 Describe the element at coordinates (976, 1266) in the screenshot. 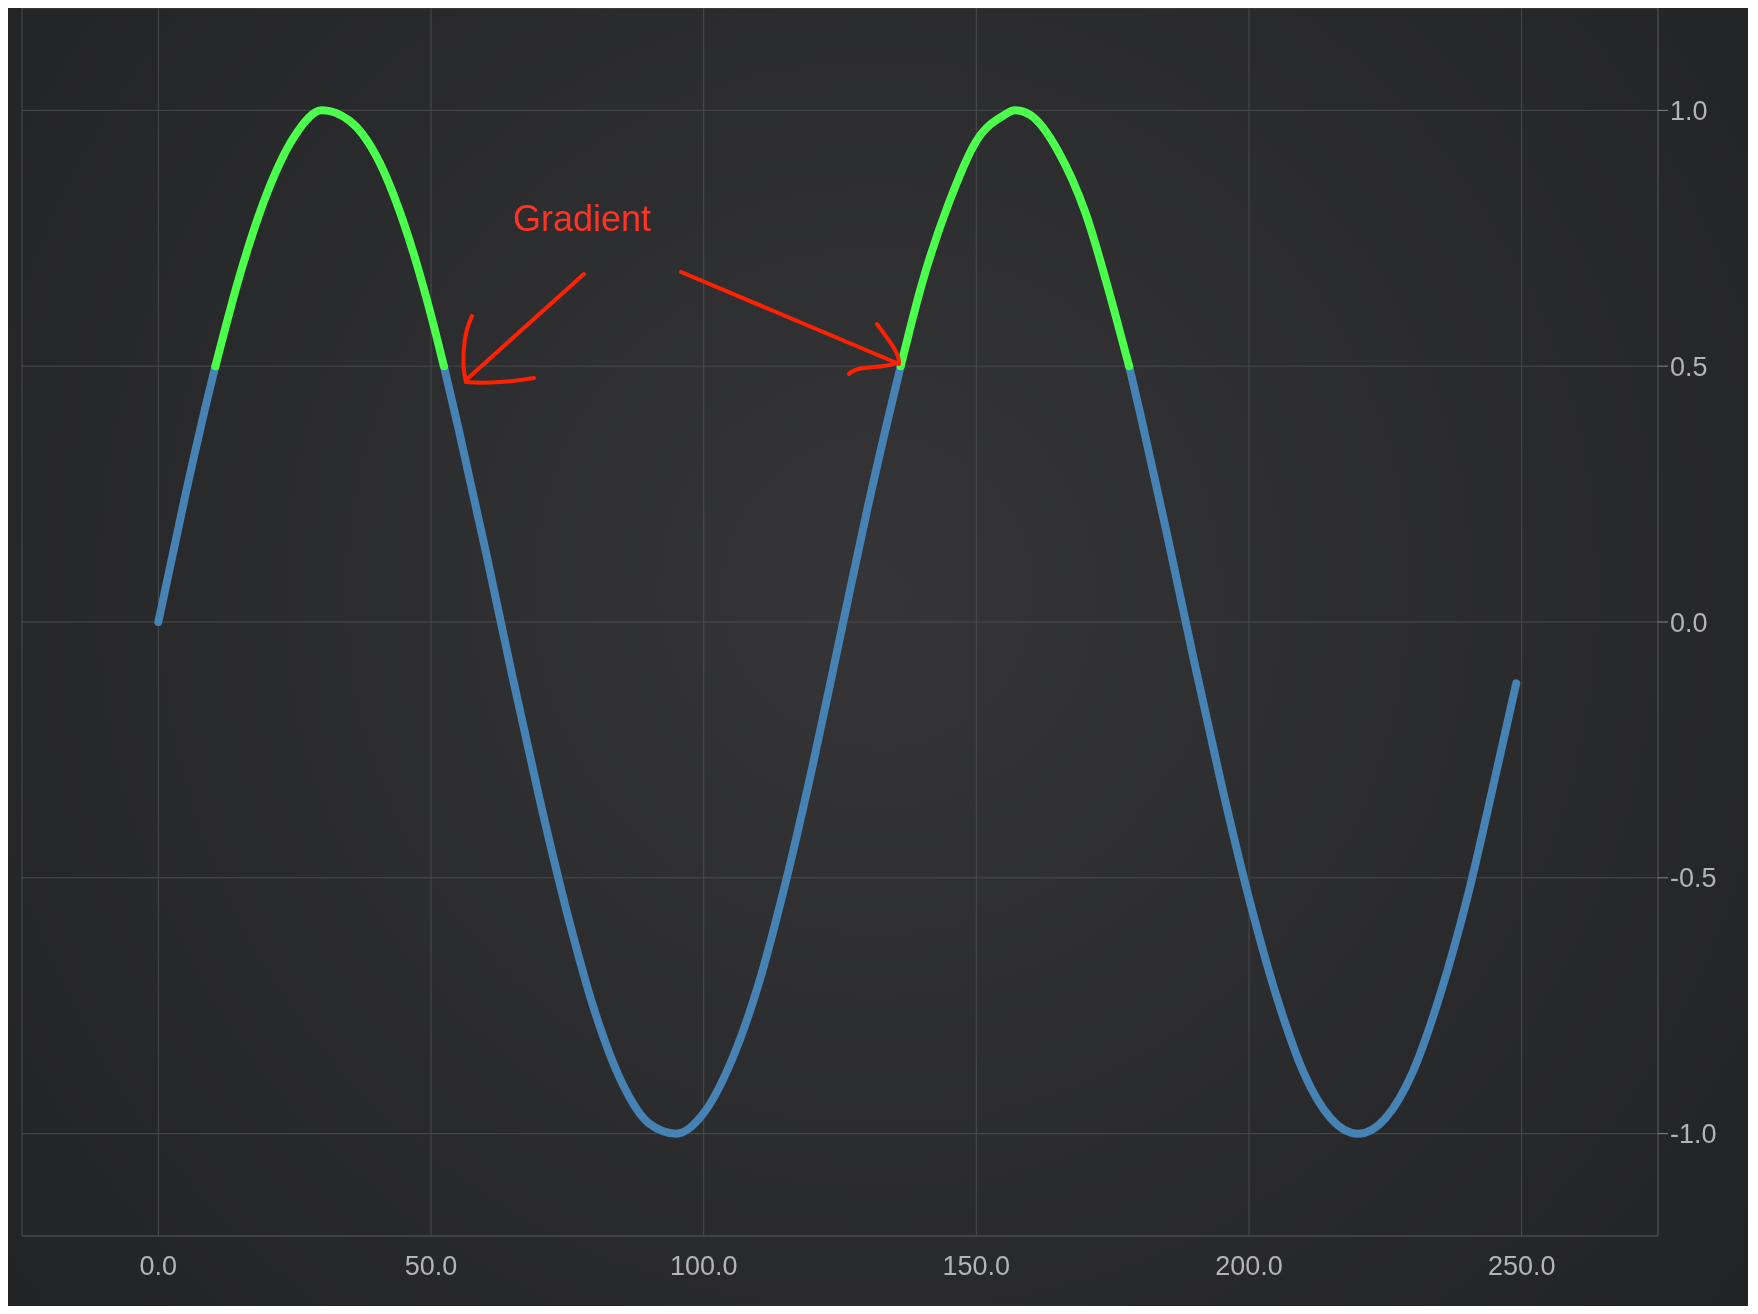

I see `x-tick-label: 150.0` at that location.